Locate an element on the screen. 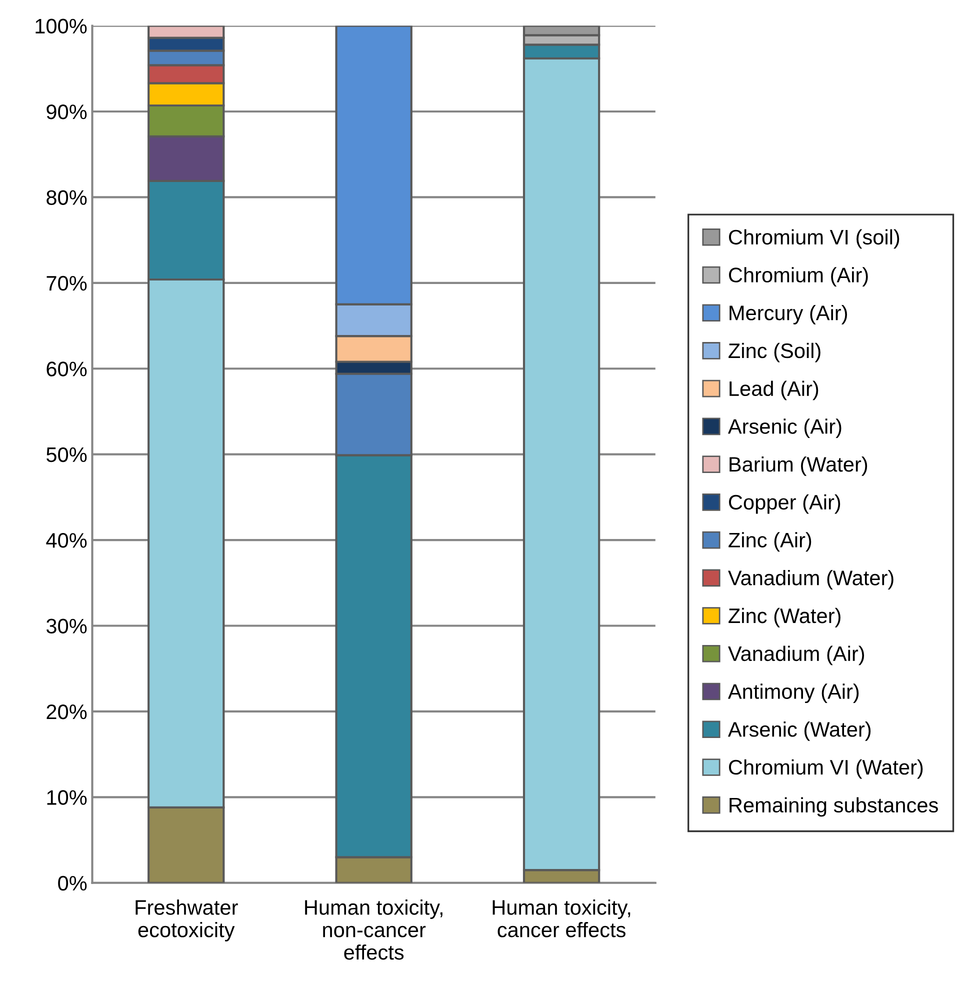  legend-label: Copper (Air) is located at coordinates (784, 504).